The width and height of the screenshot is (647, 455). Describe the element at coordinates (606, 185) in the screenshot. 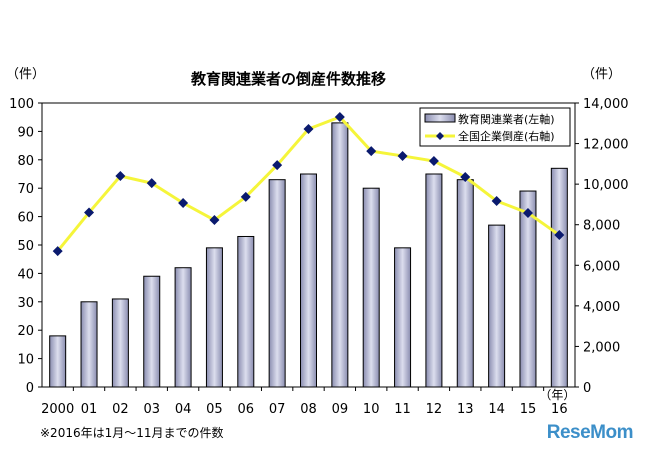

I see `right-tick-label: 10,000` at that location.